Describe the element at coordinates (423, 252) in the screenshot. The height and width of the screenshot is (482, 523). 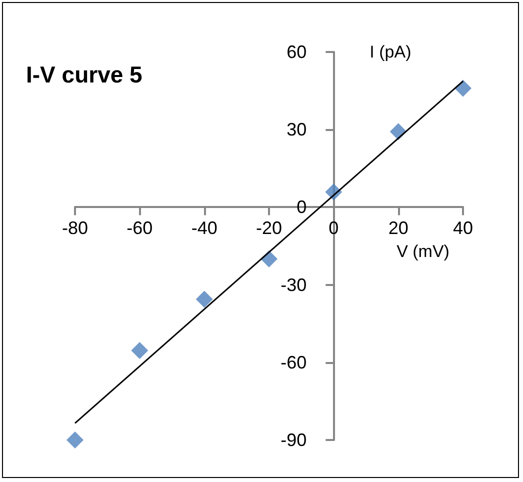
I see `x-axis-title: V (mV)` at that location.